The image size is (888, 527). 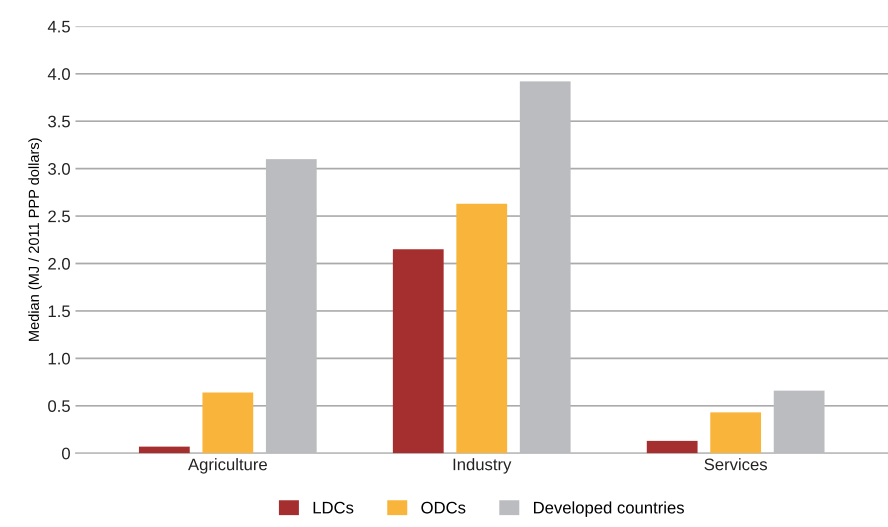 What do you see at coordinates (59, 122) in the screenshot?
I see `y-tick-label: 3.5` at bounding box center [59, 122].